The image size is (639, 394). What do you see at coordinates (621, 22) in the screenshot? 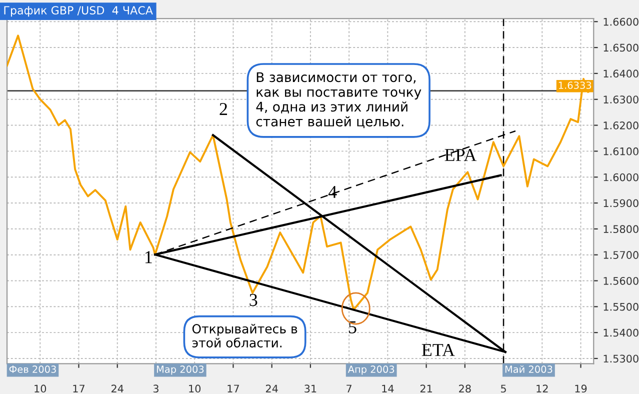
I see `y-tick-label: 1.6600` at bounding box center [621, 22].